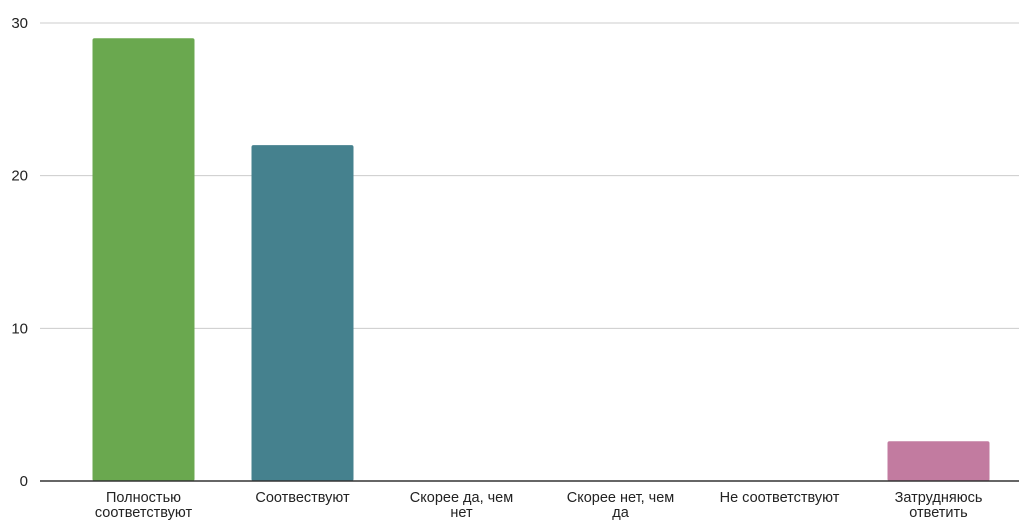 Image resolution: width=1019 pixels, height=522 pixels. What do you see at coordinates (938, 513) in the screenshot?
I see `x-category-label-line: ответить` at bounding box center [938, 513].